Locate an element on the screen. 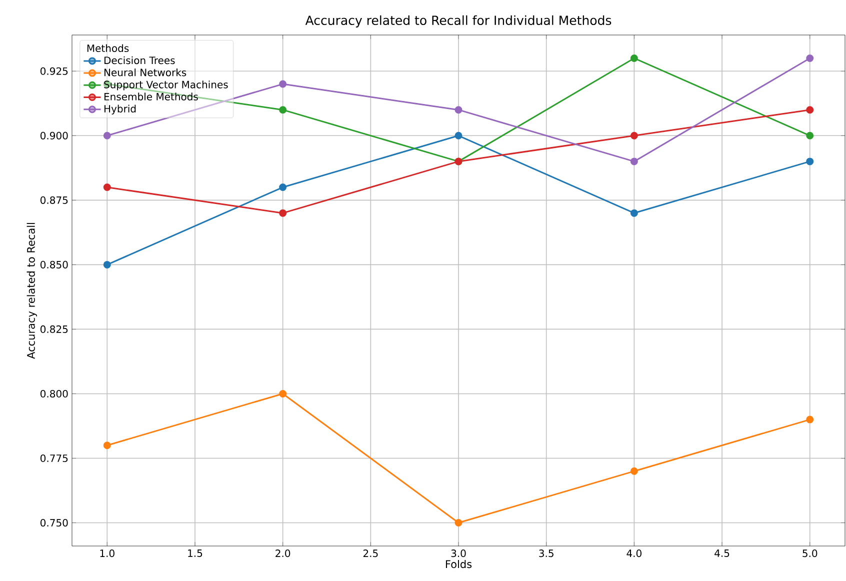 The height and width of the screenshot is (581, 846). x-tick-label: 3.0 is located at coordinates (458, 554).